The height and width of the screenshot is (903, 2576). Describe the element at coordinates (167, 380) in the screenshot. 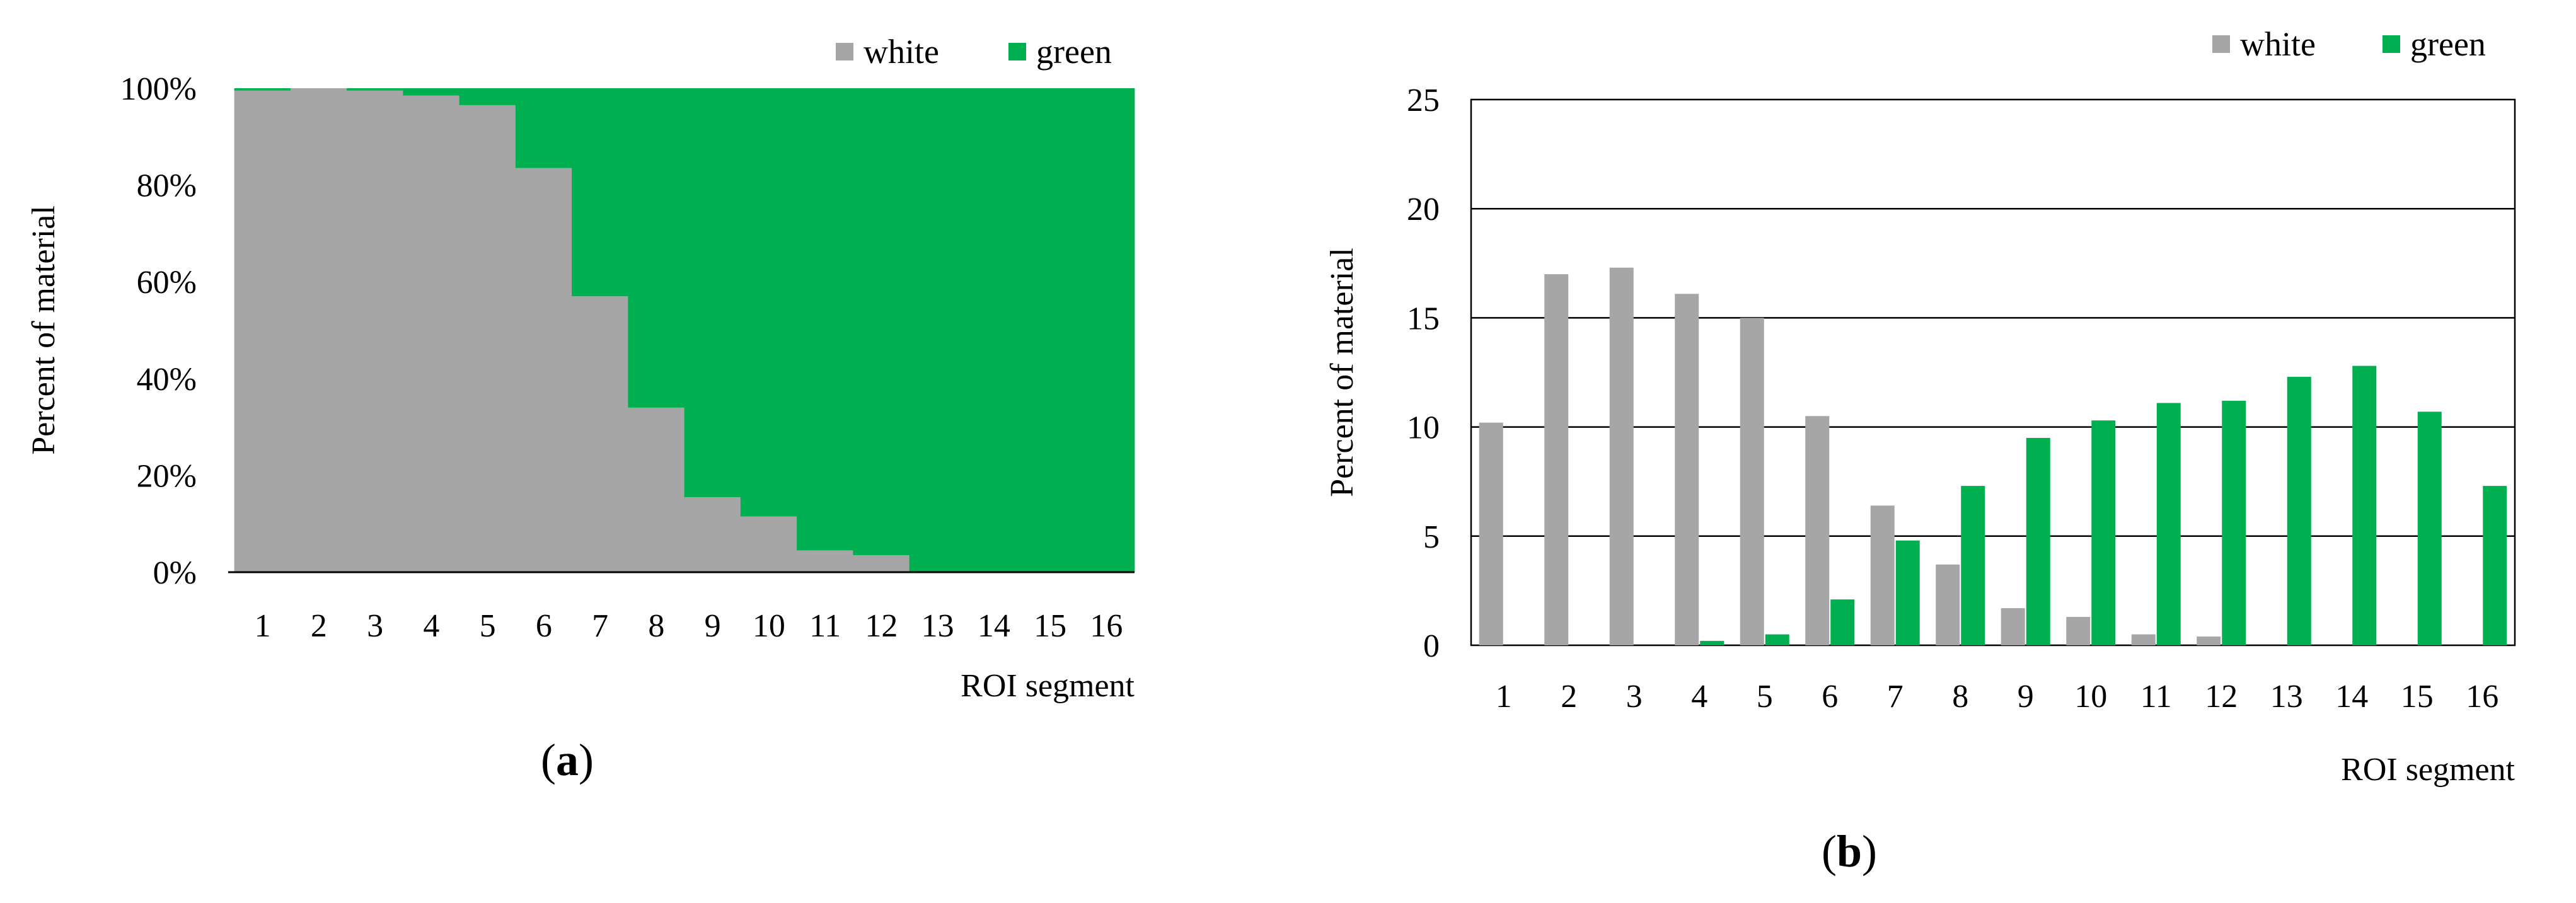

I see `y-tick-label: 40%` at that location.